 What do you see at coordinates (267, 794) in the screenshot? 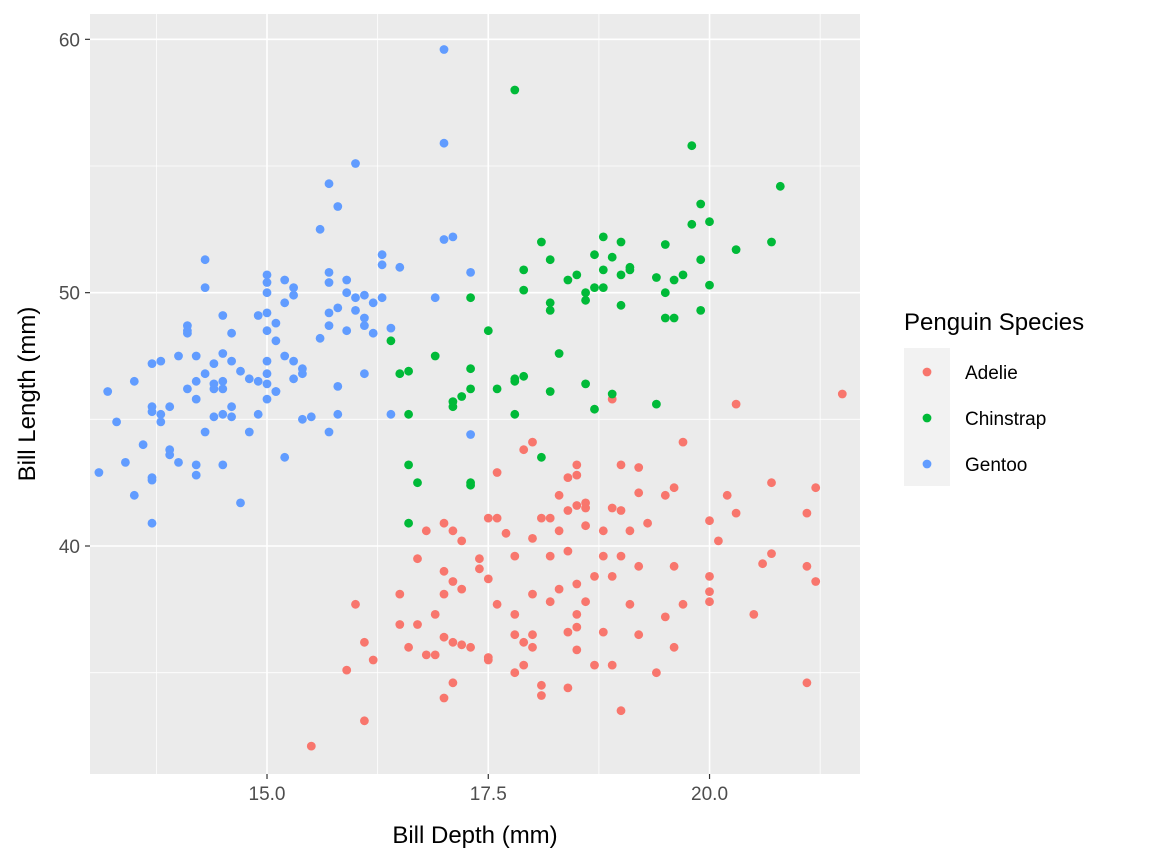
I see `x-tick-label: 15.0` at bounding box center [267, 794].